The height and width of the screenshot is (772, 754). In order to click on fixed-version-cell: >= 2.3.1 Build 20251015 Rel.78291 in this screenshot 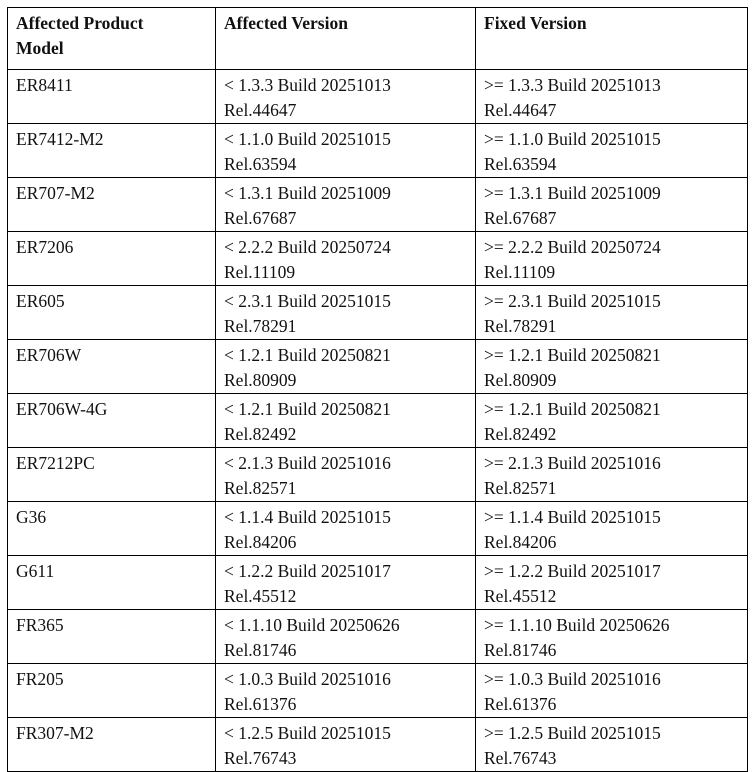, I will do `click(611, 312)`.